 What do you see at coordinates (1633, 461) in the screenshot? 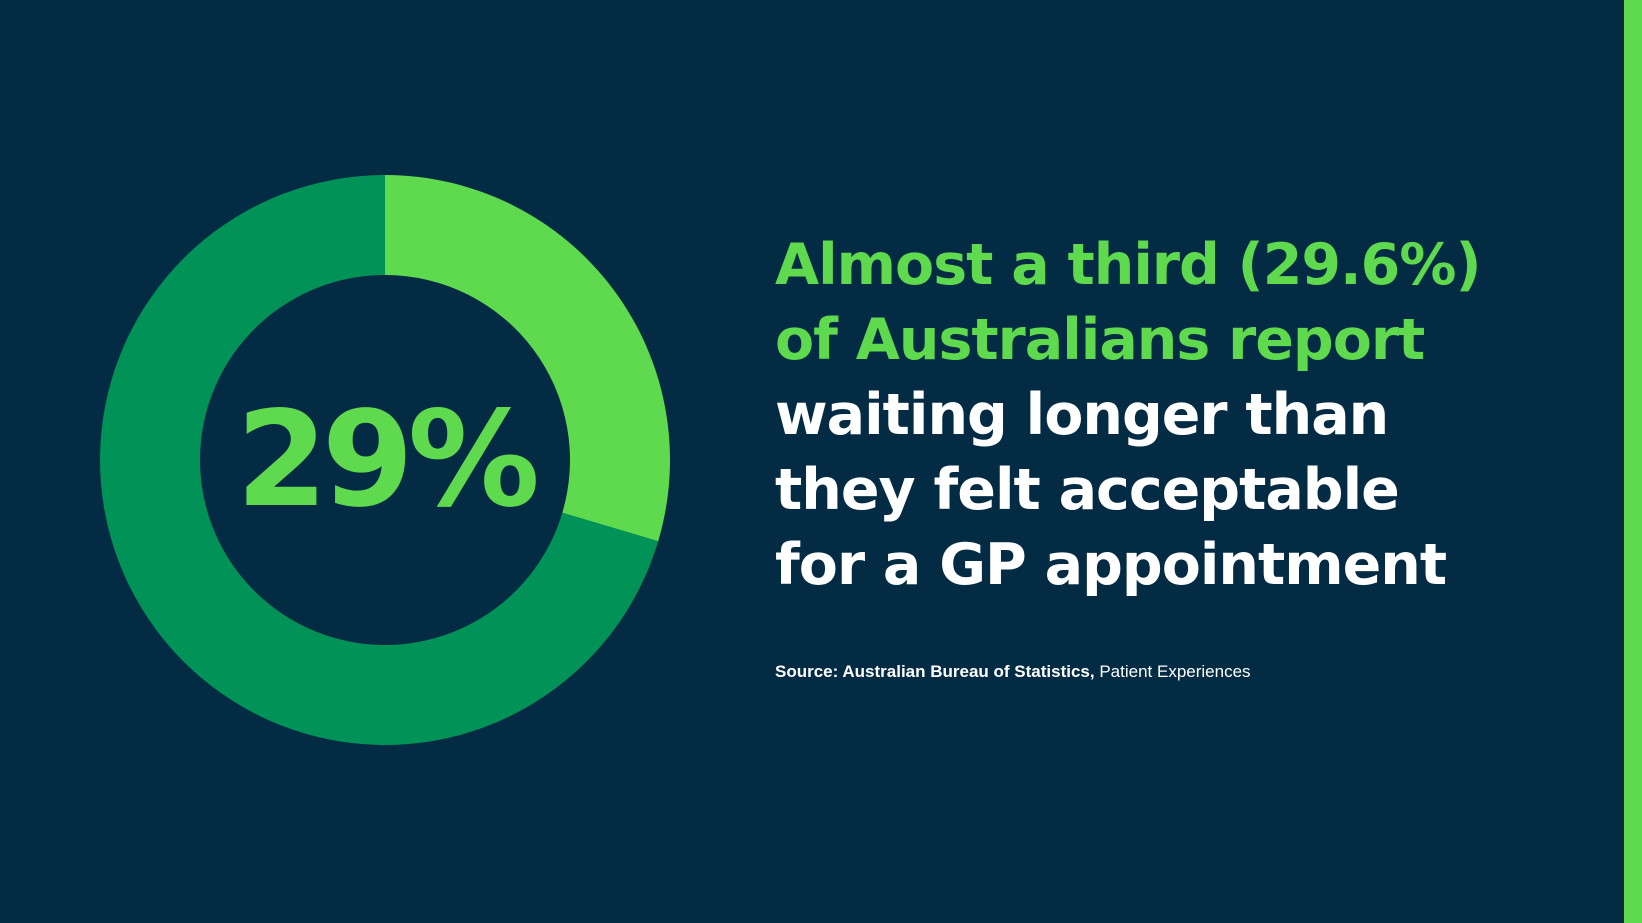
I see `accent-bar` at bounding box center [1633, 461].